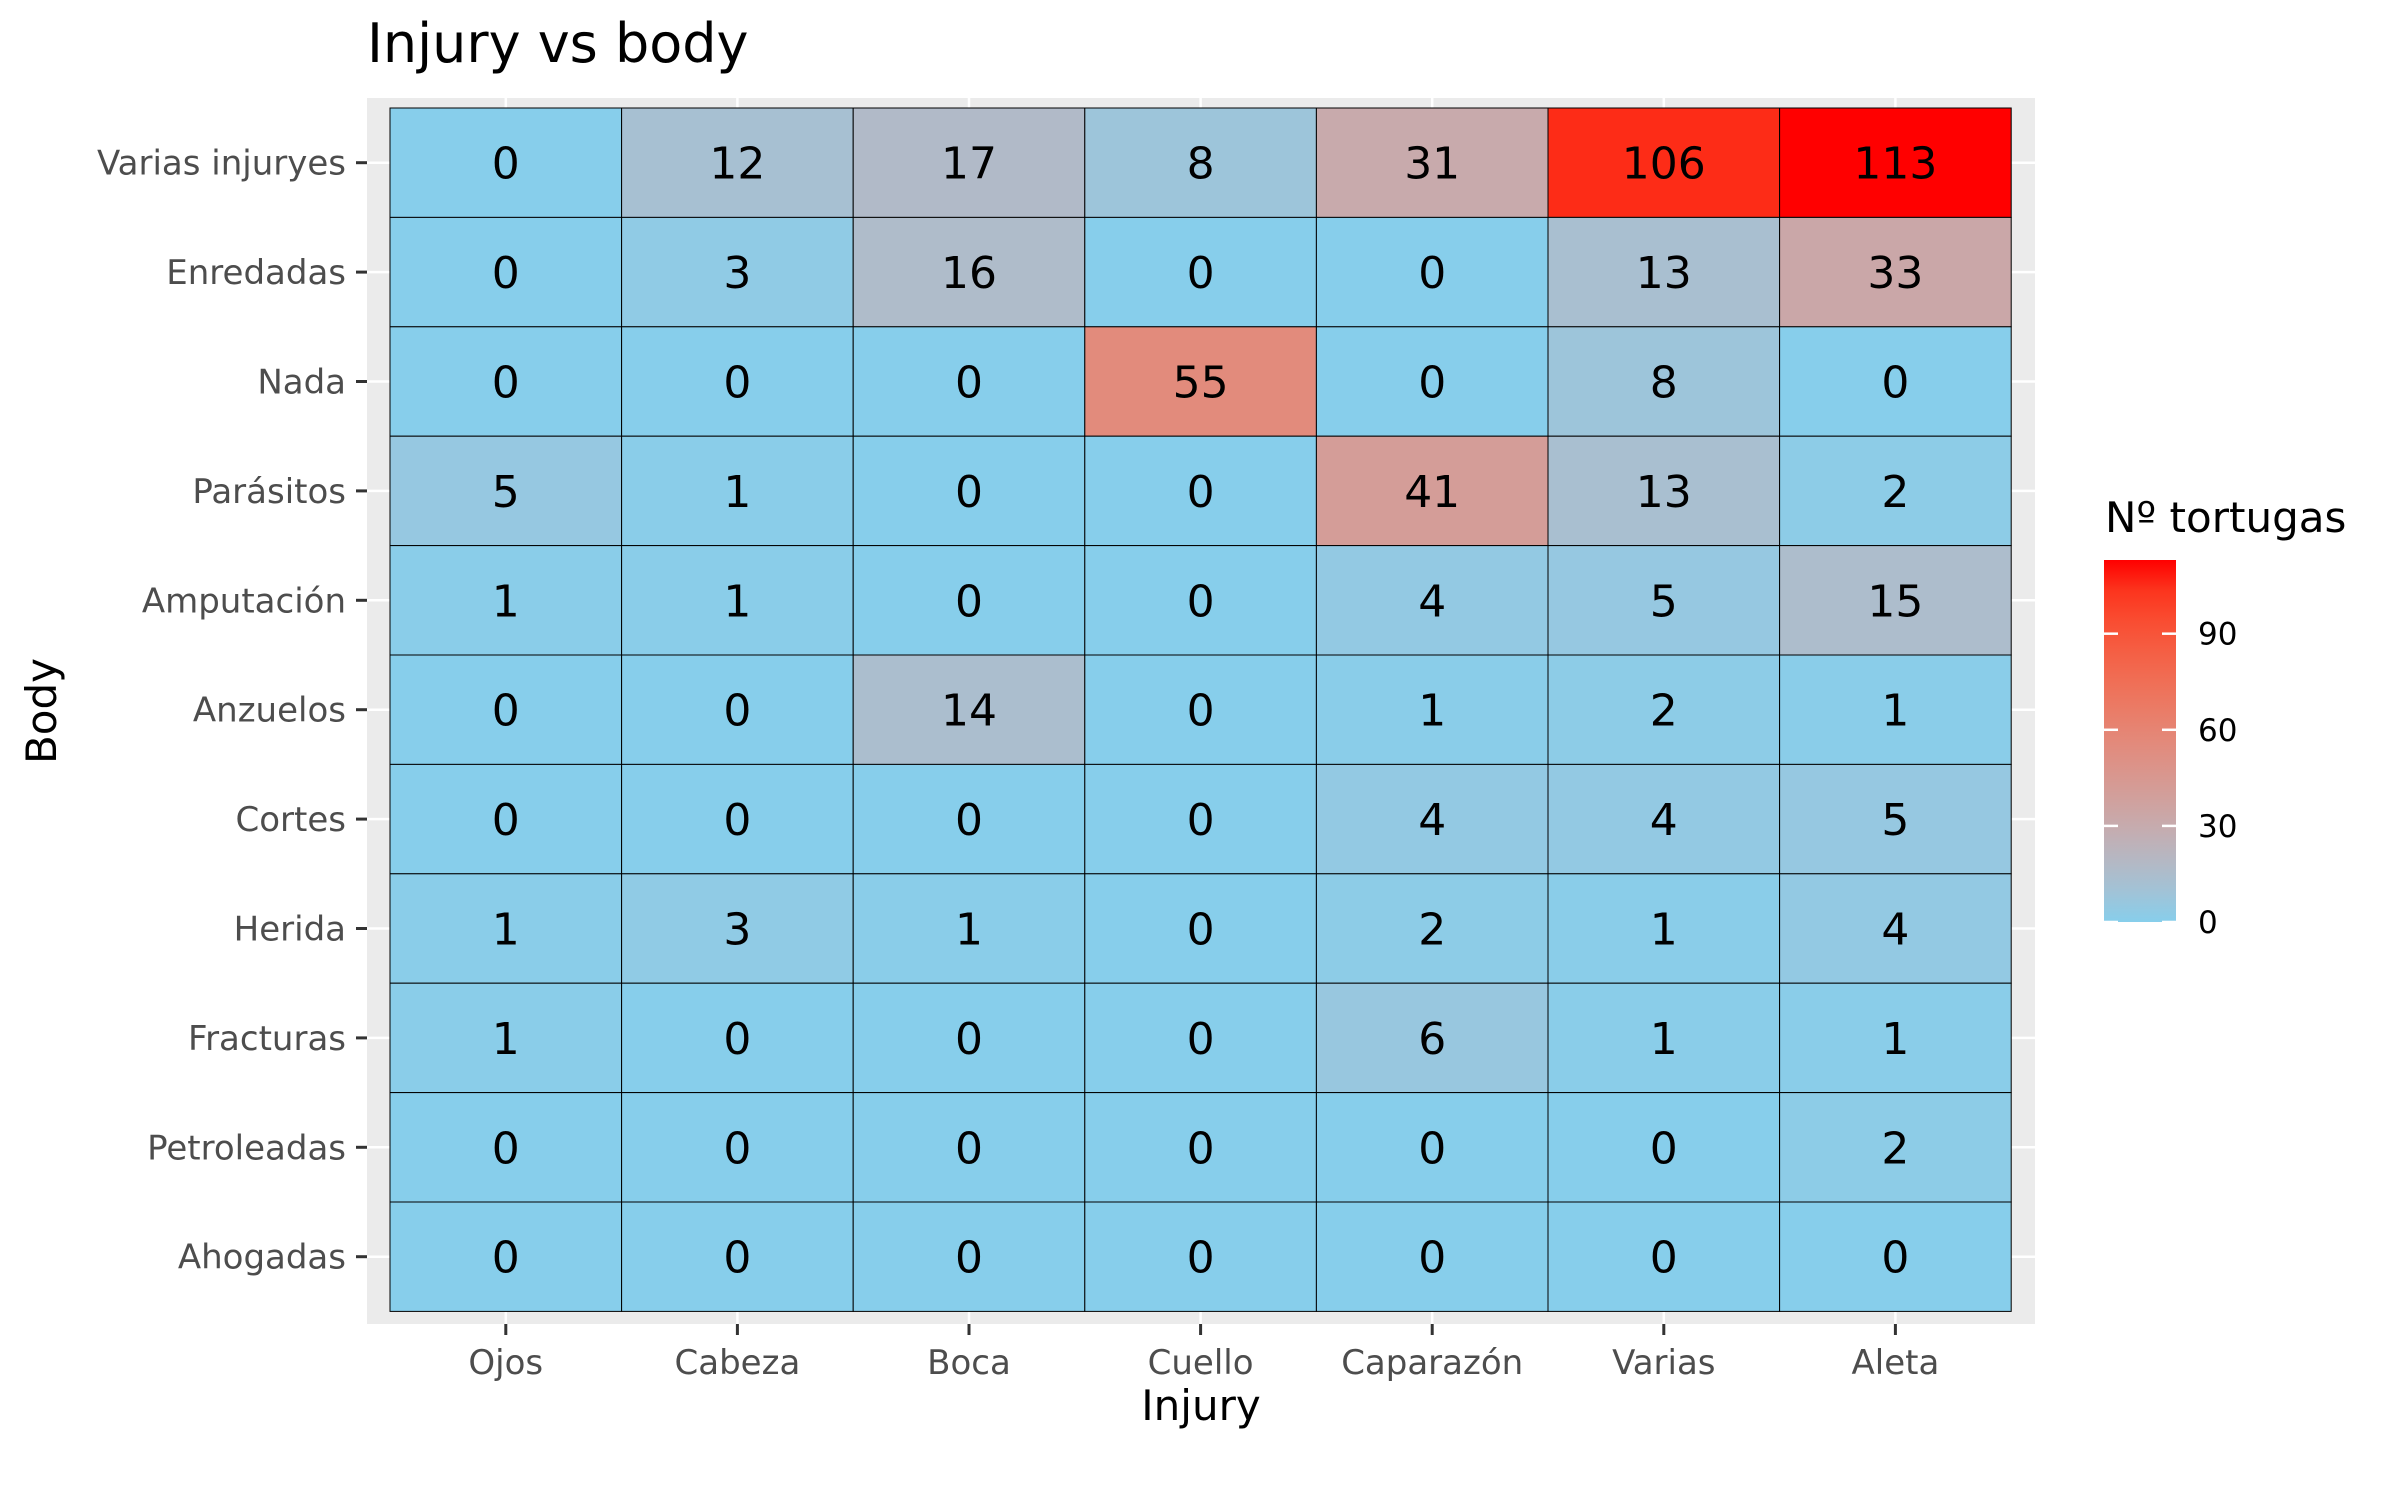  I want to click on cell-value-label: 106, so click(1664, 164).